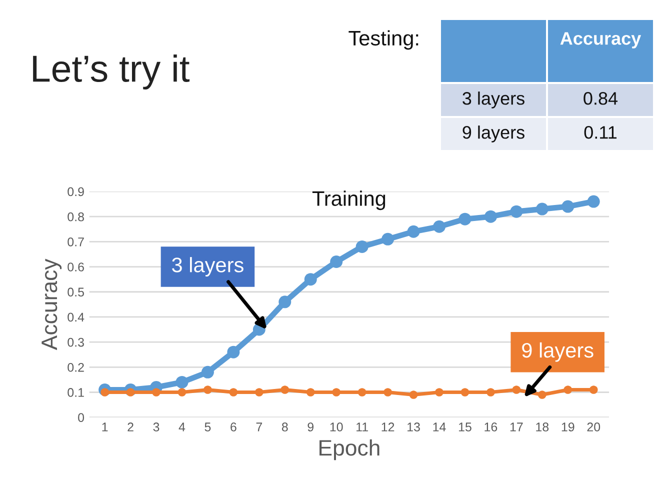  Describe the element at coordinates (76, 217) in the screenshot. I see `y-tick-label: 0.8` at that location.